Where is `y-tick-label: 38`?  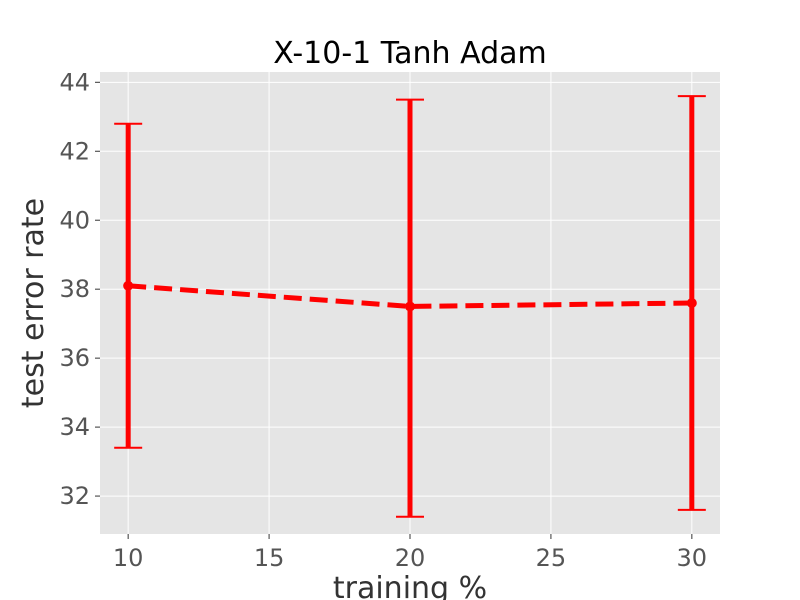 y-tick-label: 38 is located at coordinates (74, 289).